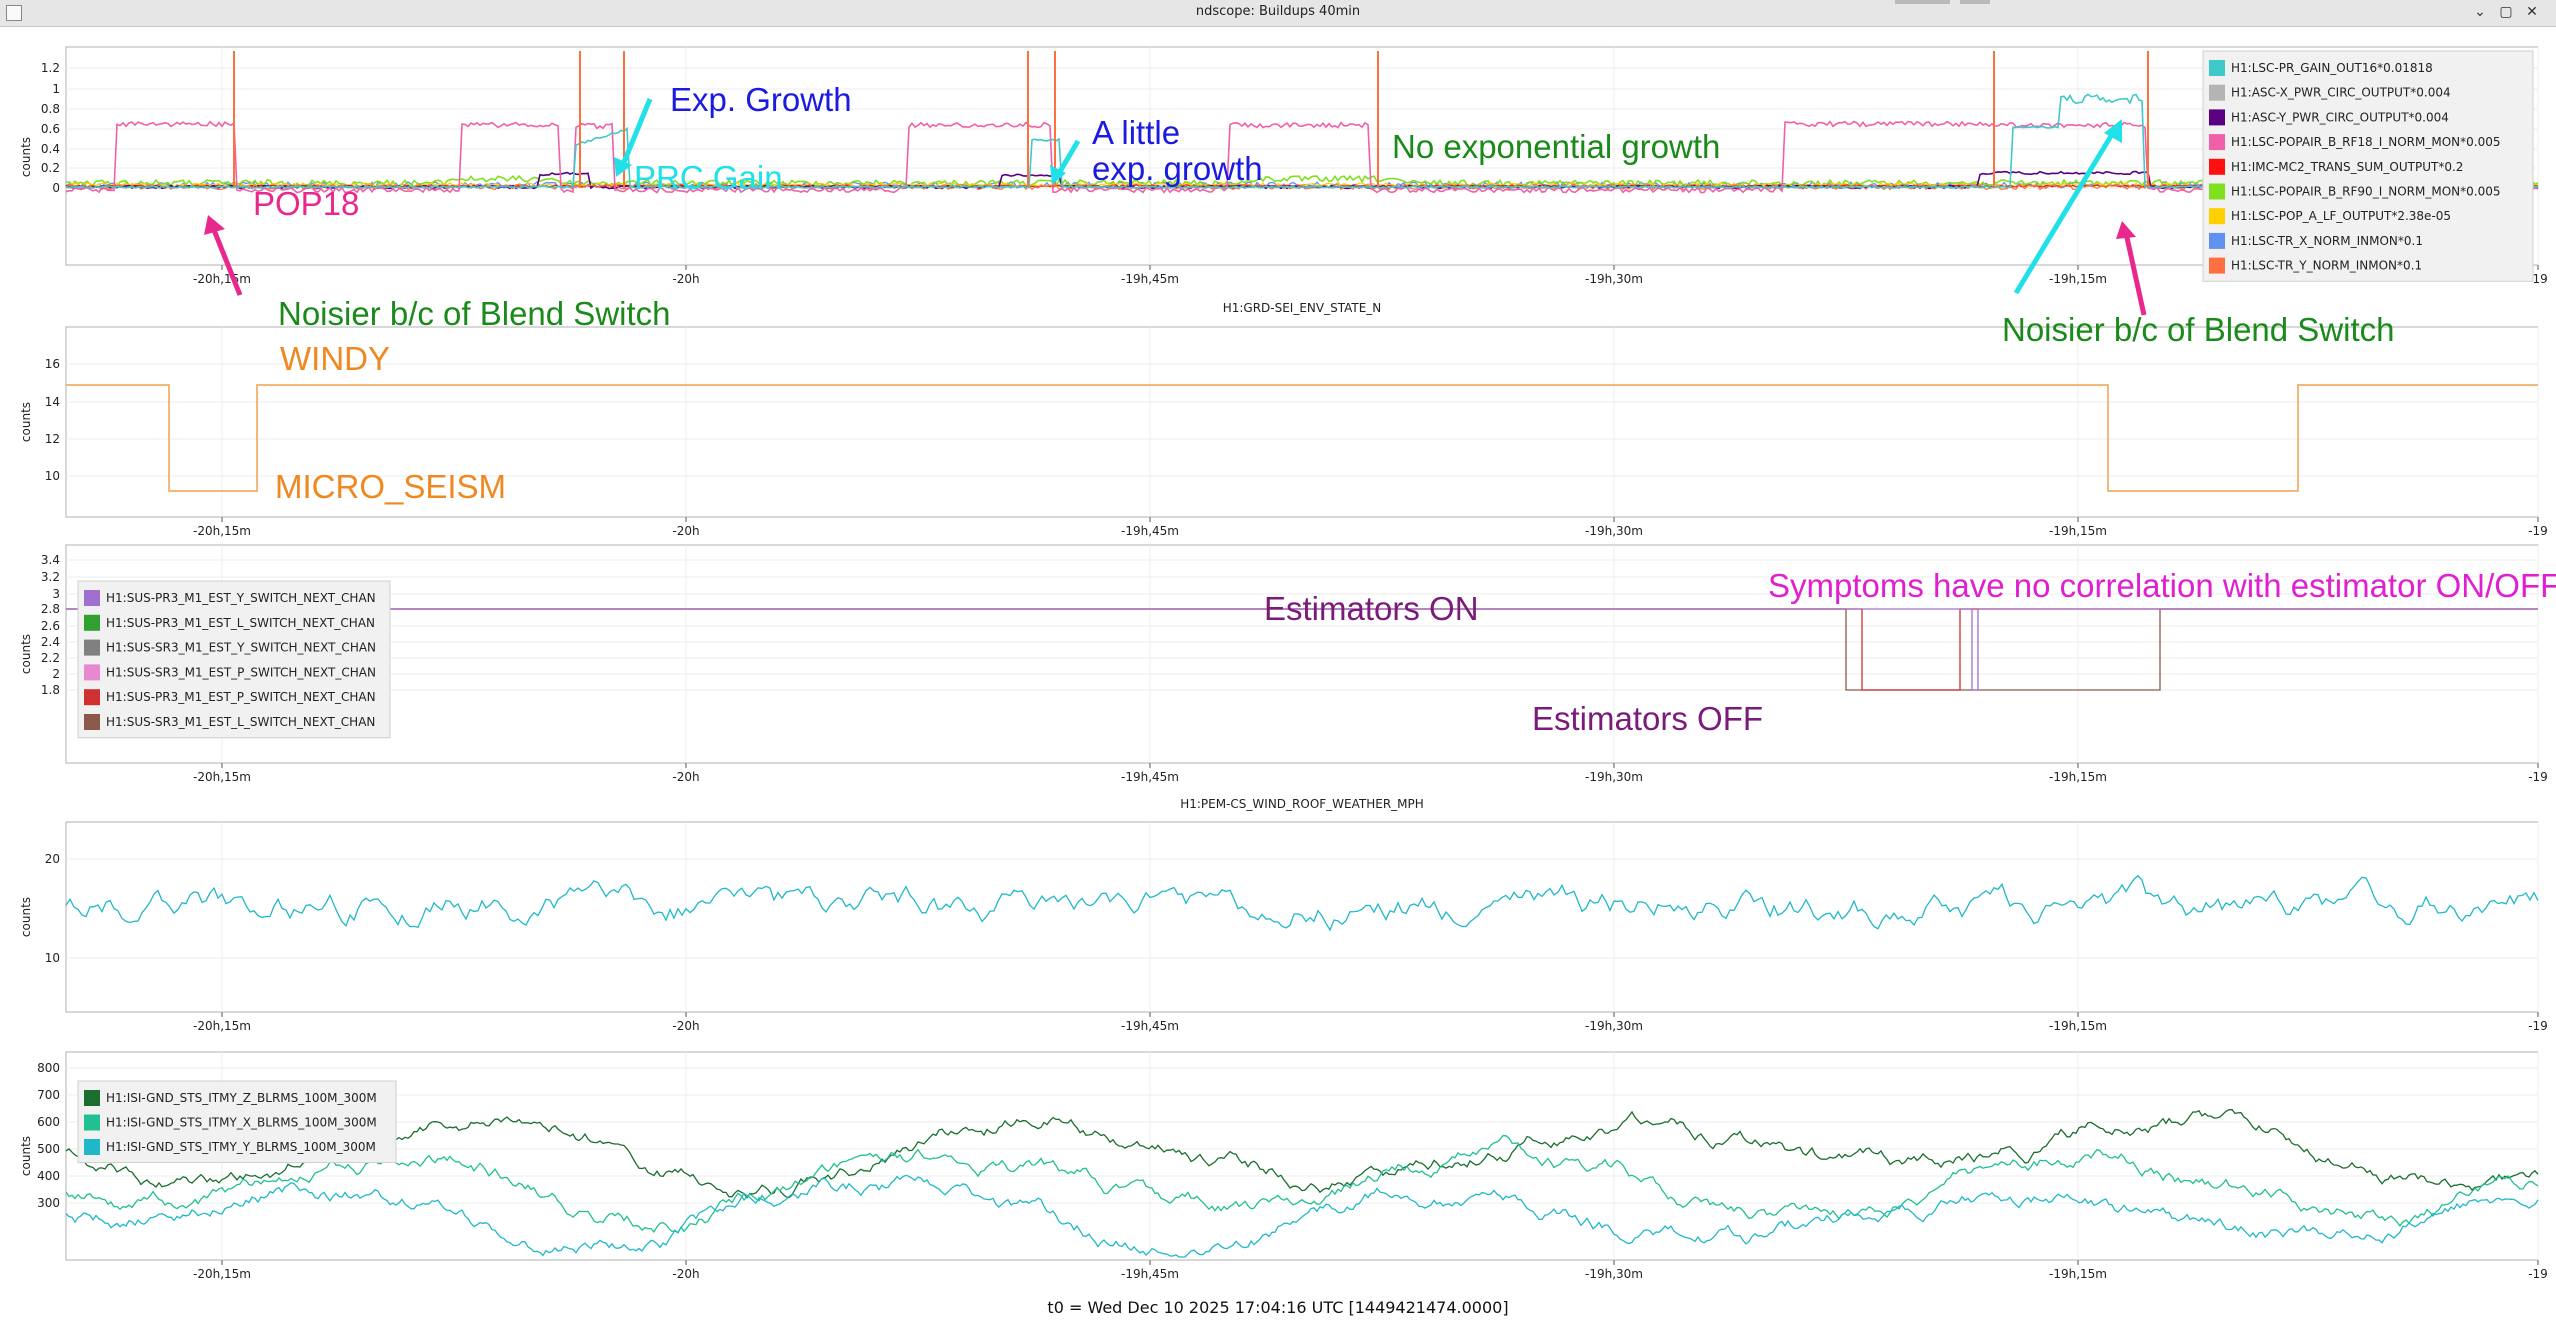 The height and width of the screenshot is (1332, 2556). I want to click on y-tick-label: 2.6, so click(50, 626).